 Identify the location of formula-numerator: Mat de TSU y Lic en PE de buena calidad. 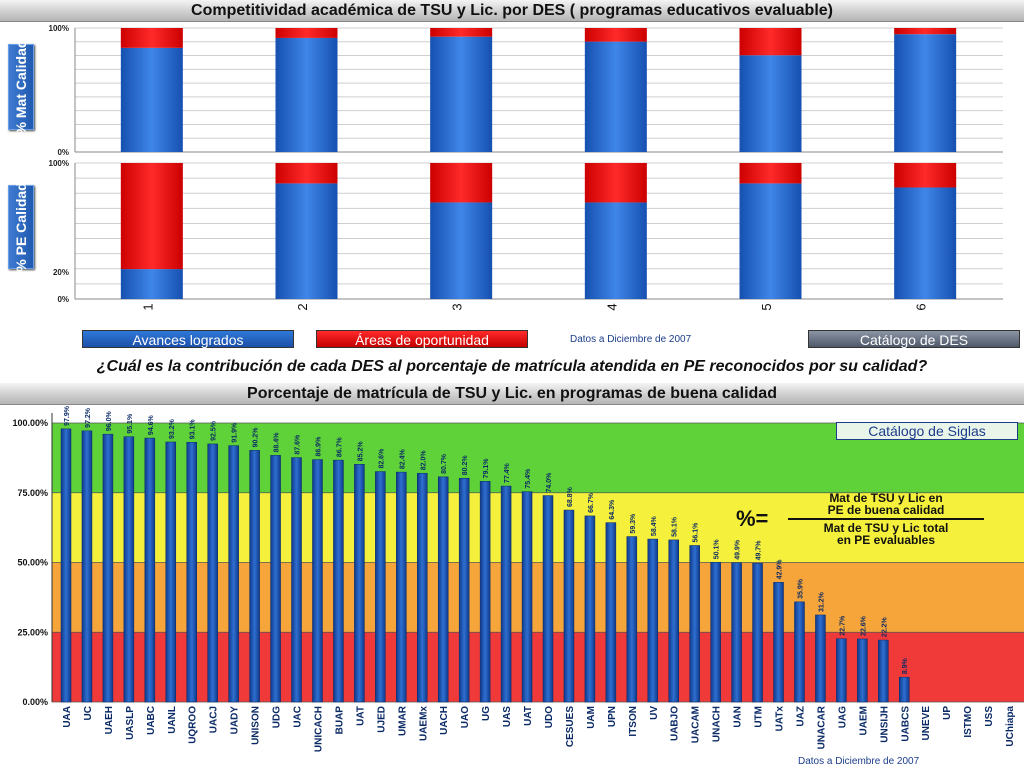
(886, 504).